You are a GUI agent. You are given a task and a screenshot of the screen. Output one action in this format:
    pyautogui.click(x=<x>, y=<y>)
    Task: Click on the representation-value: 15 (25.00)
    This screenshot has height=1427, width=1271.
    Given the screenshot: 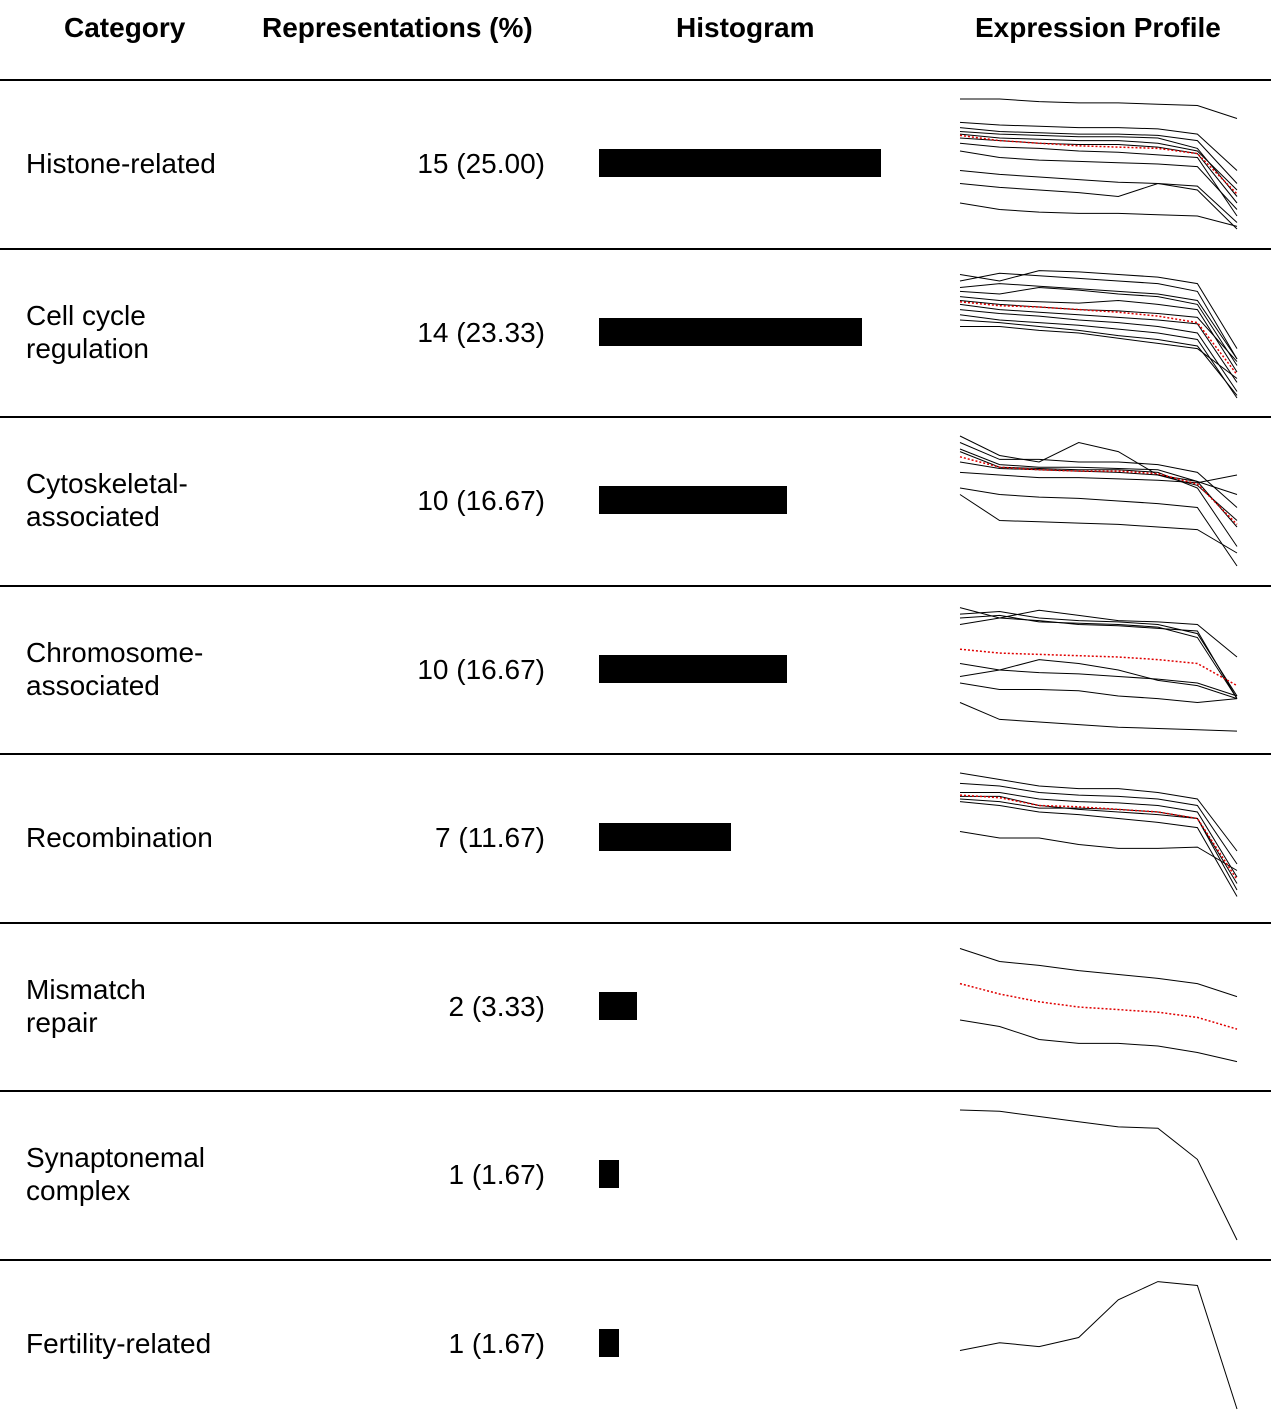 What is the action you would take?
    pyautogui.click(x=481, y=163)
    